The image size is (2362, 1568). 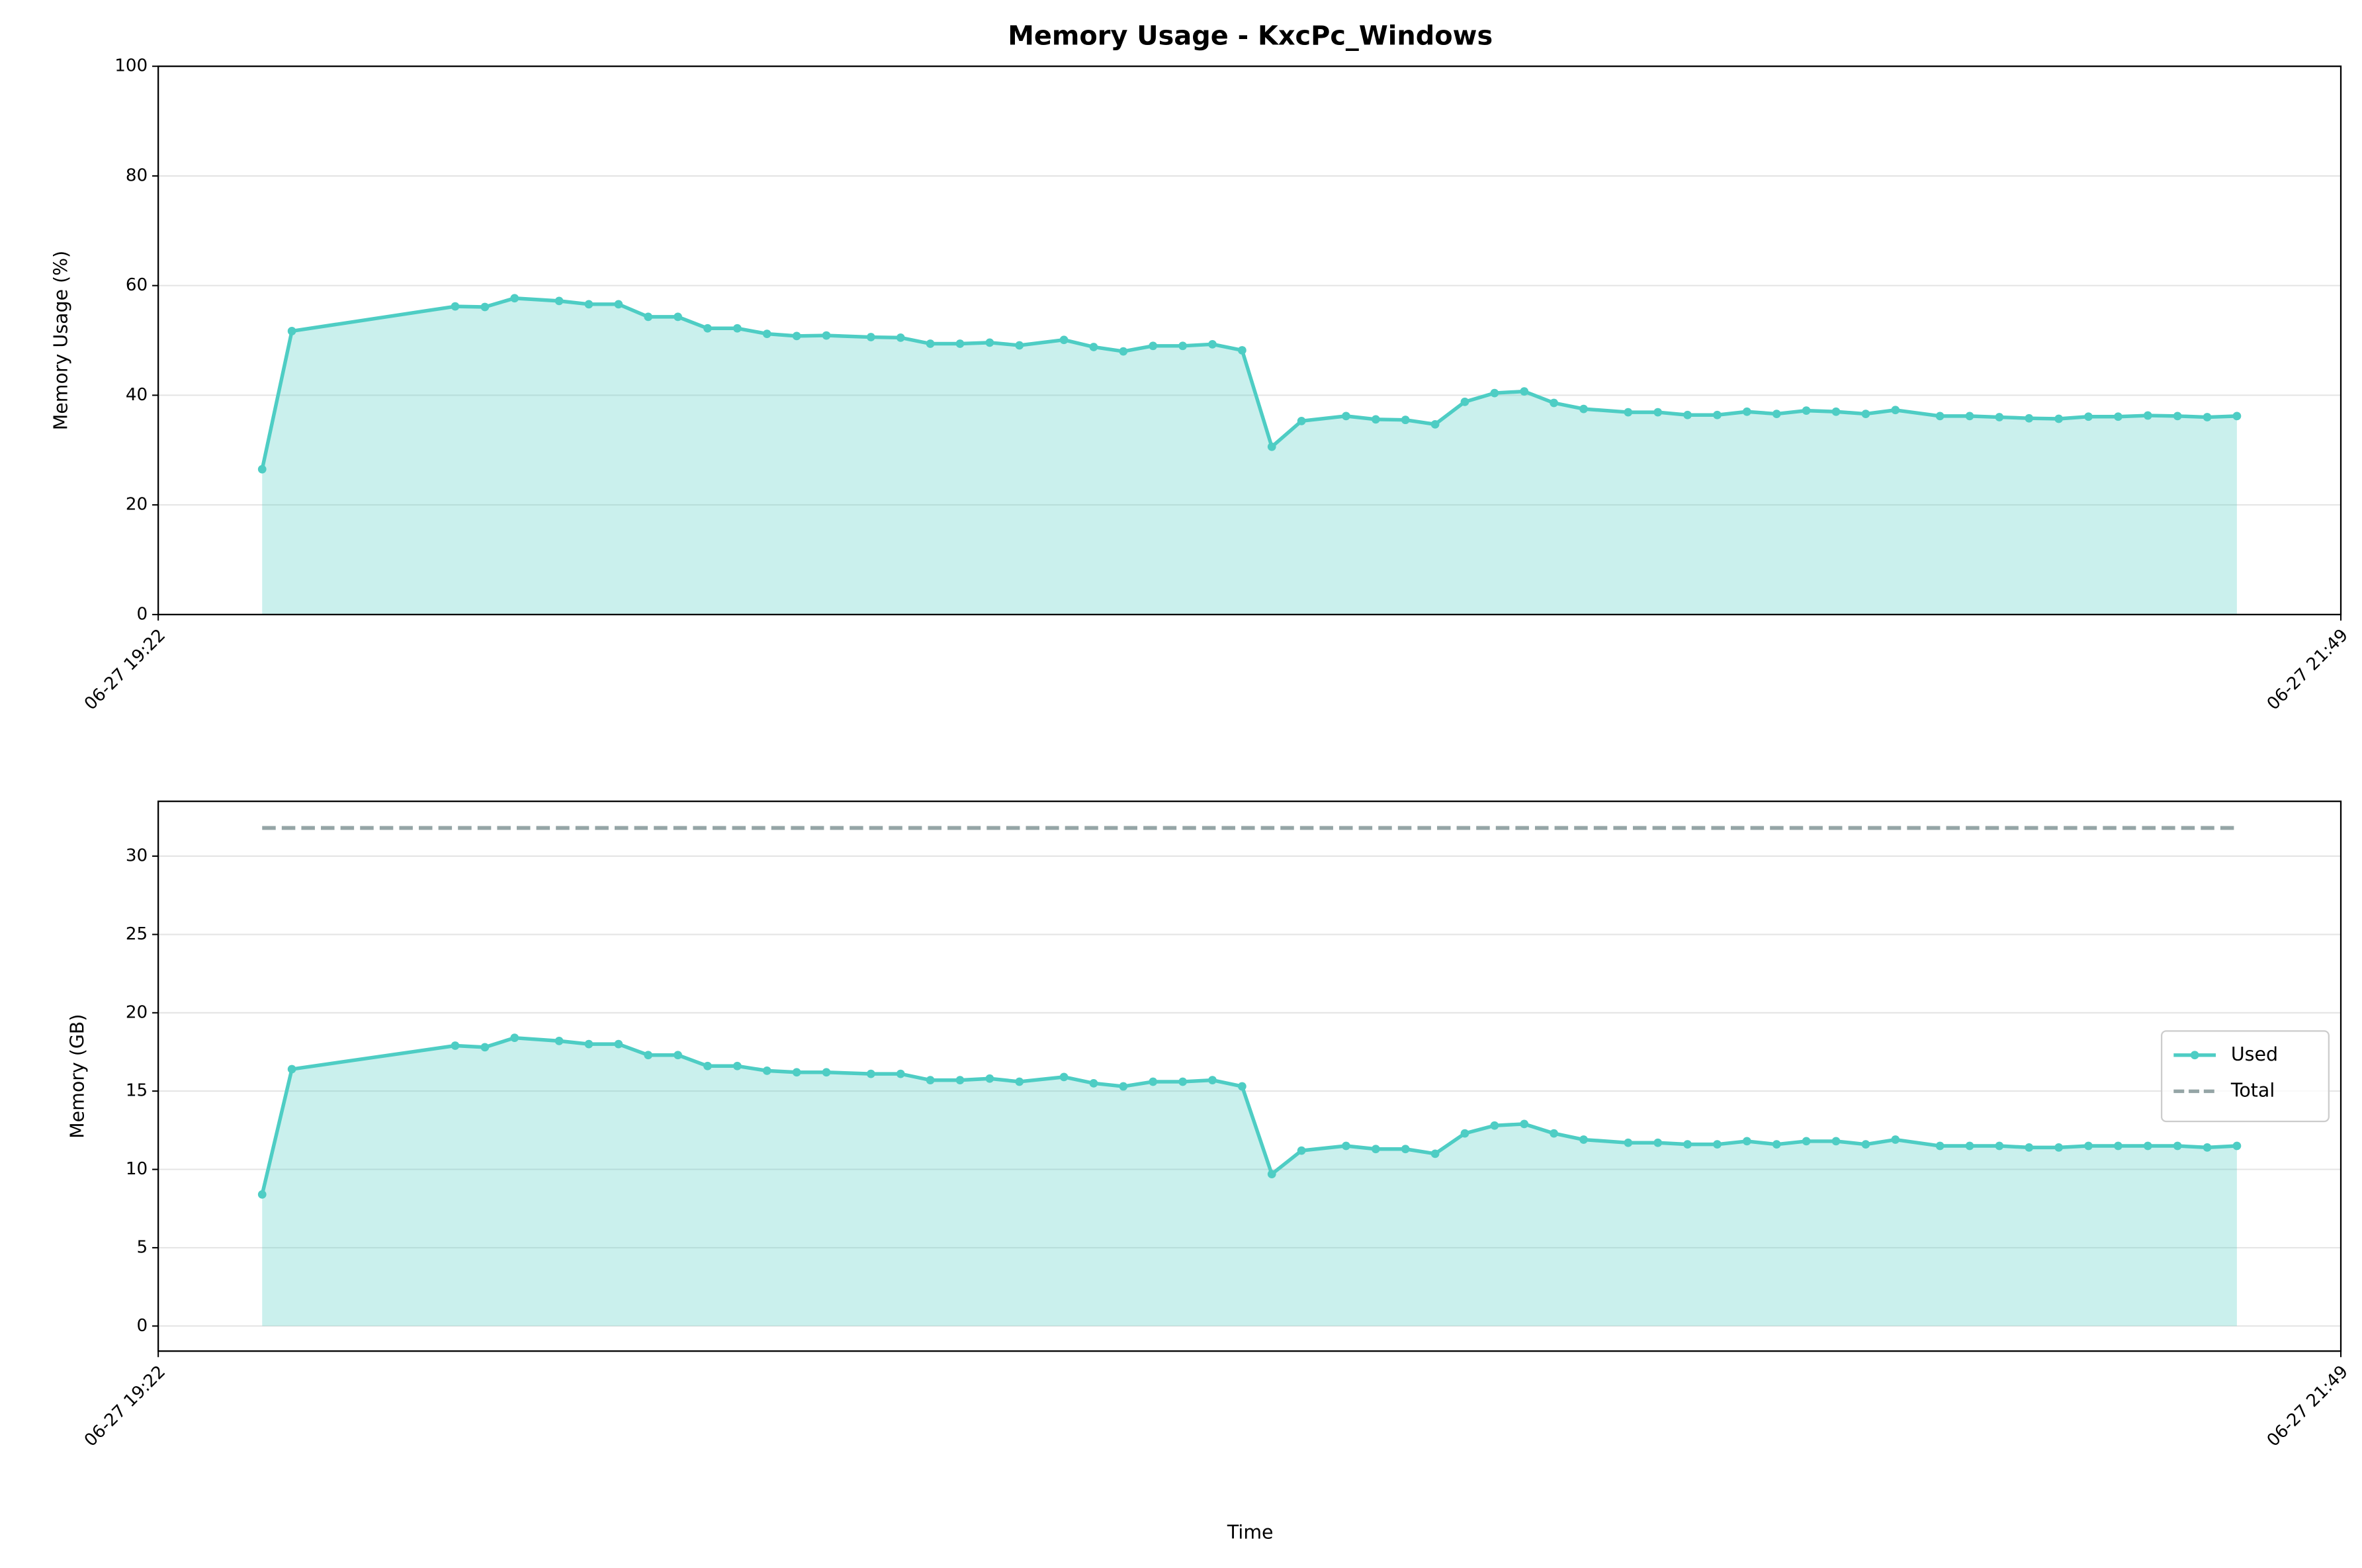 What do you see at coordinates (137, 934) in the screenshot?
I see `y-tick-label: 25` at bounding box center [137, 934].